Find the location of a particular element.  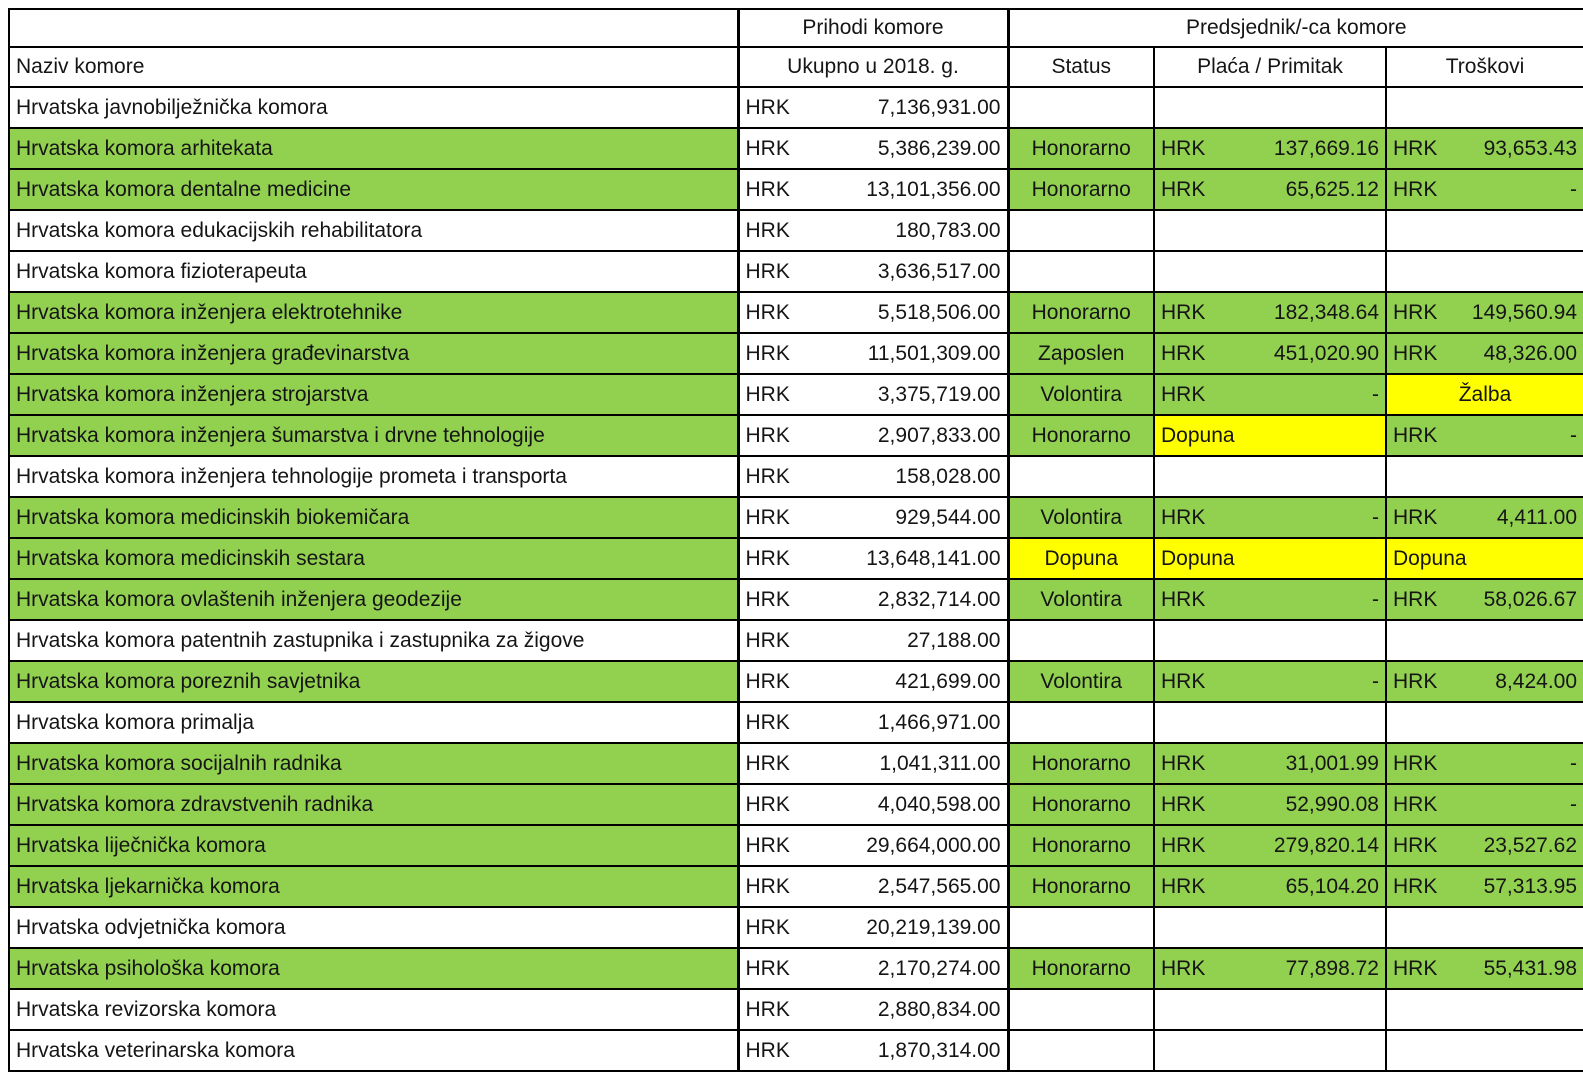

chamber-name-cell: Hrvatska komora zdravstvenih radnika is located at coordinates (373, 804).